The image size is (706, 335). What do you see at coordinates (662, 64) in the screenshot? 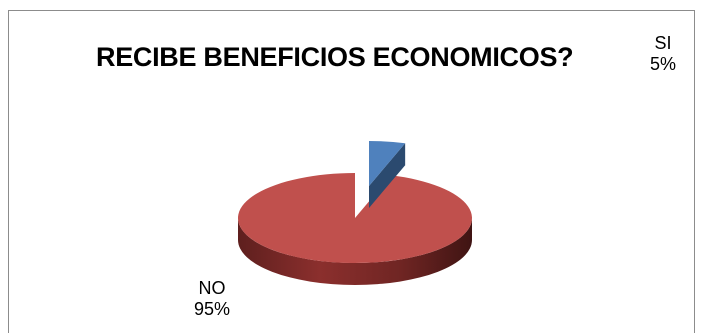
I see `slice-percent-si: 5%` at bounding box center [662, 64].